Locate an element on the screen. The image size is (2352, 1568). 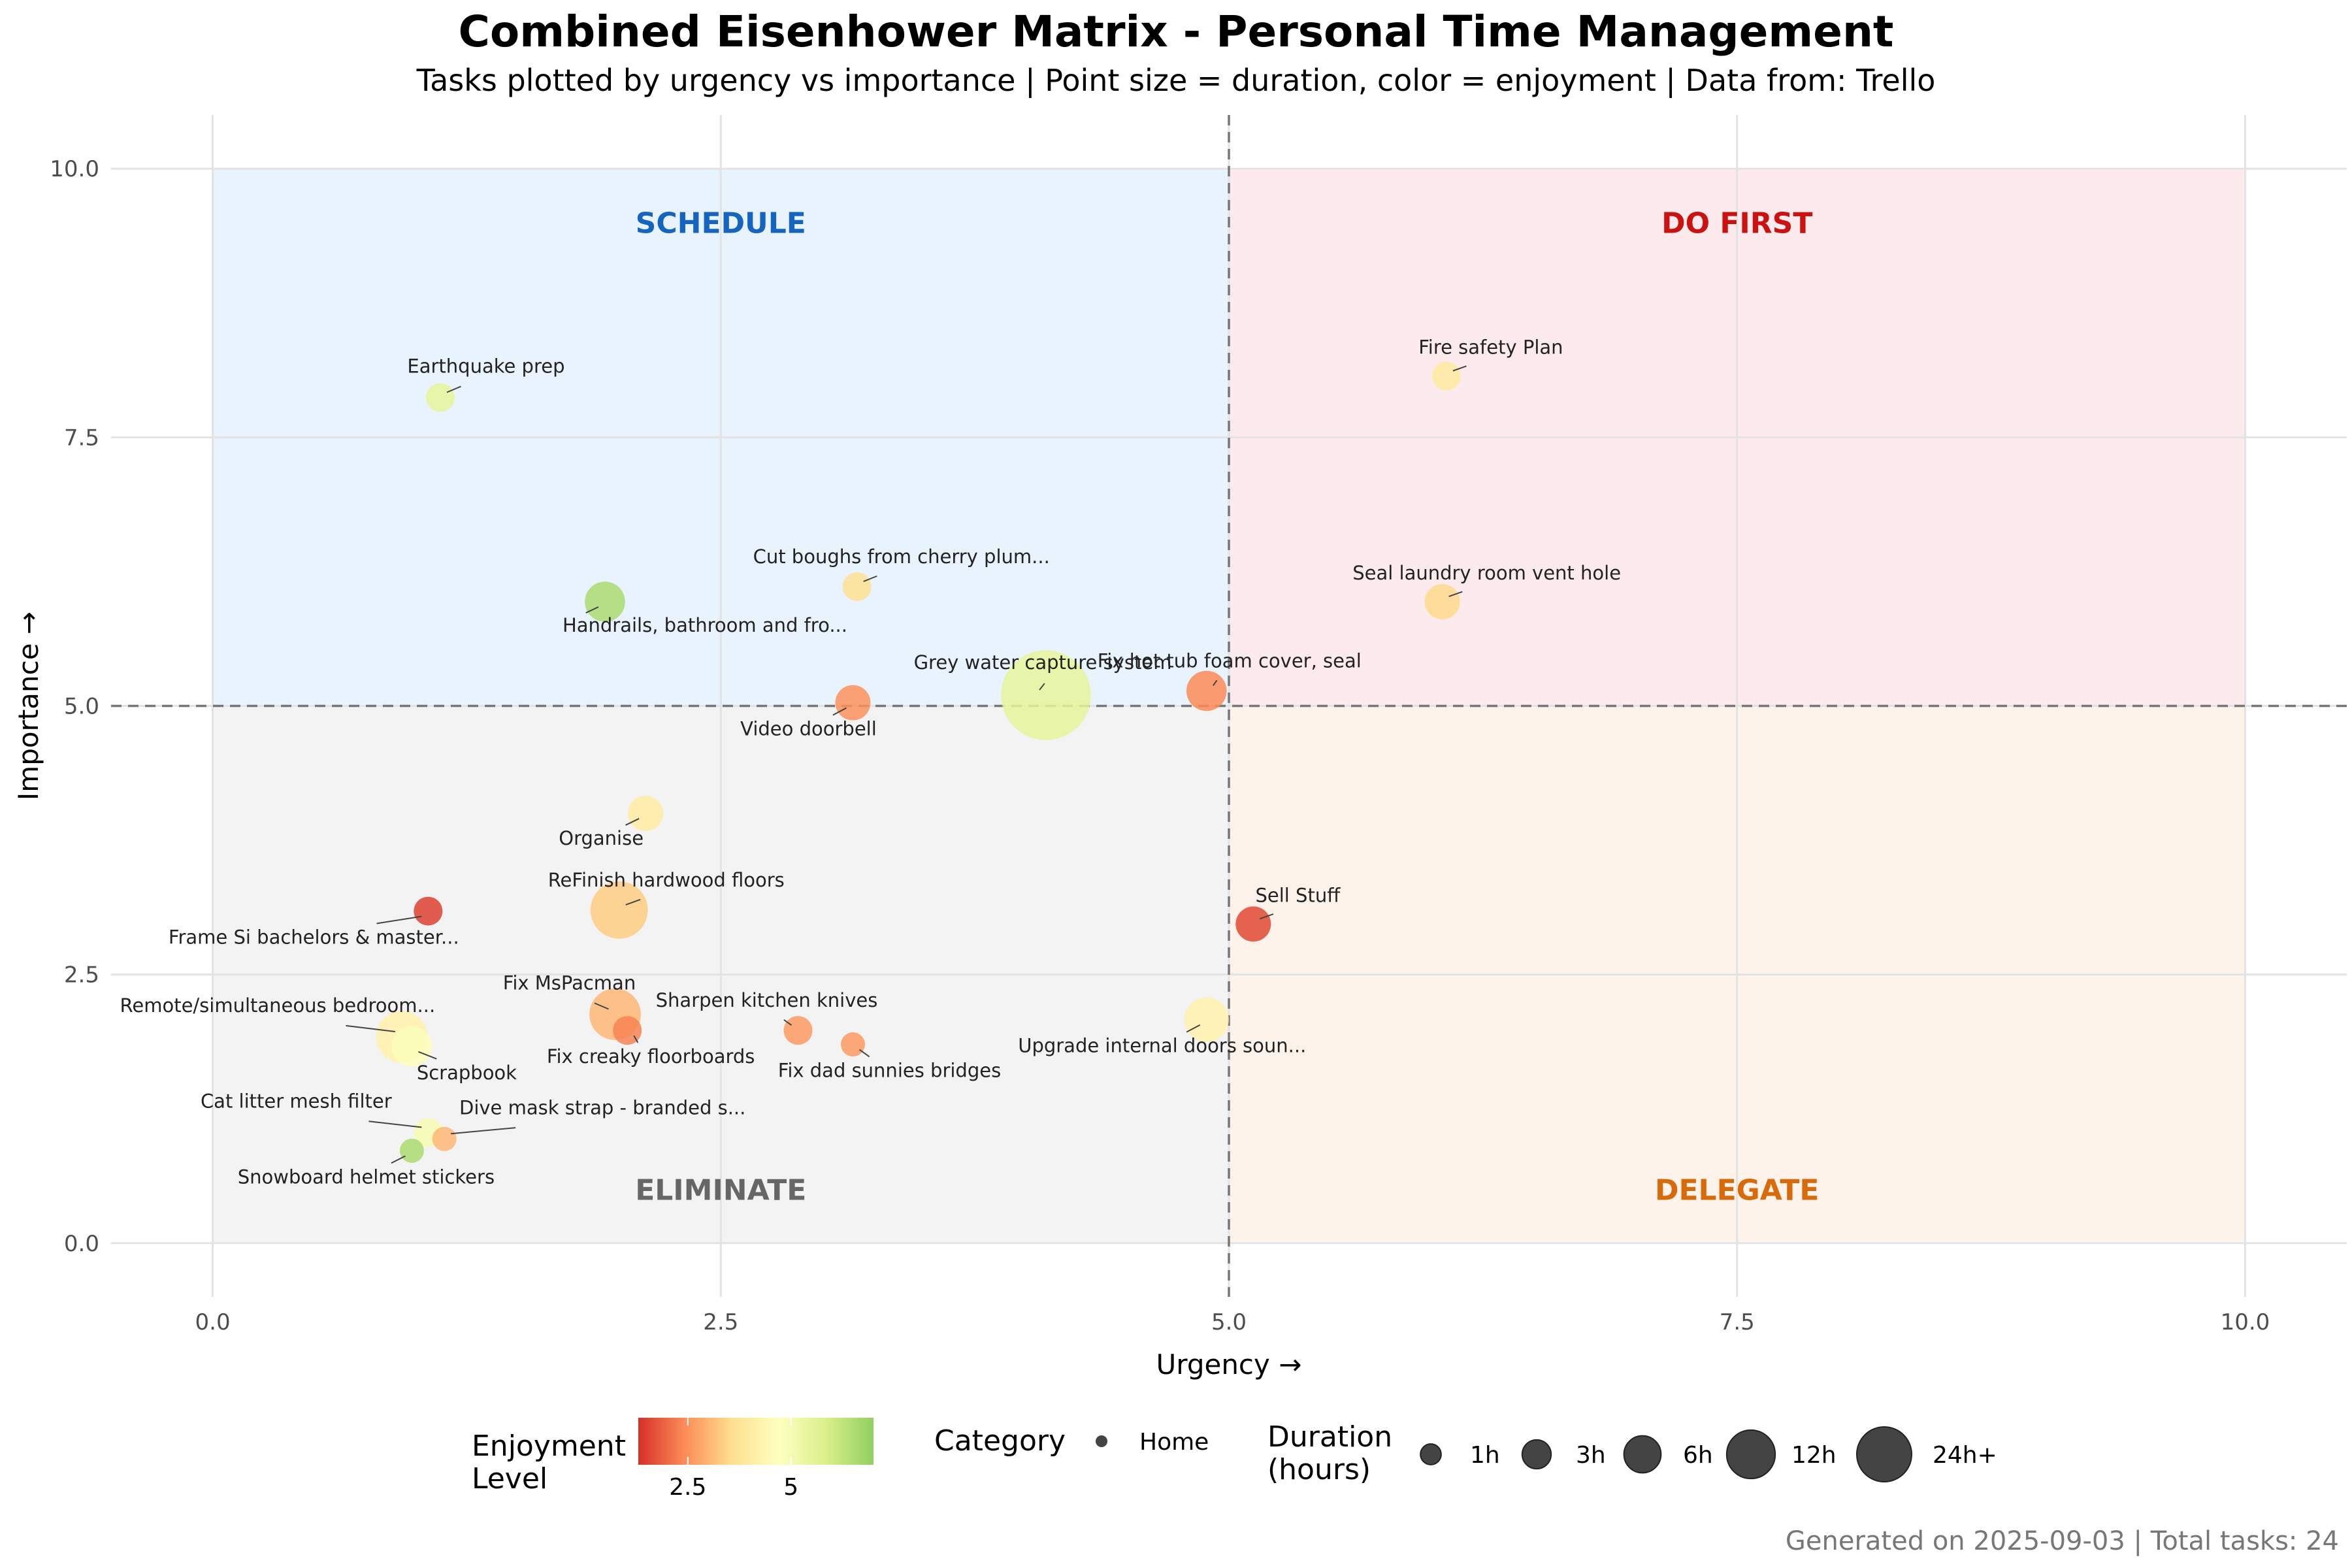
x-tick-label: 10.0 is located at coordinates (2245, 1322).